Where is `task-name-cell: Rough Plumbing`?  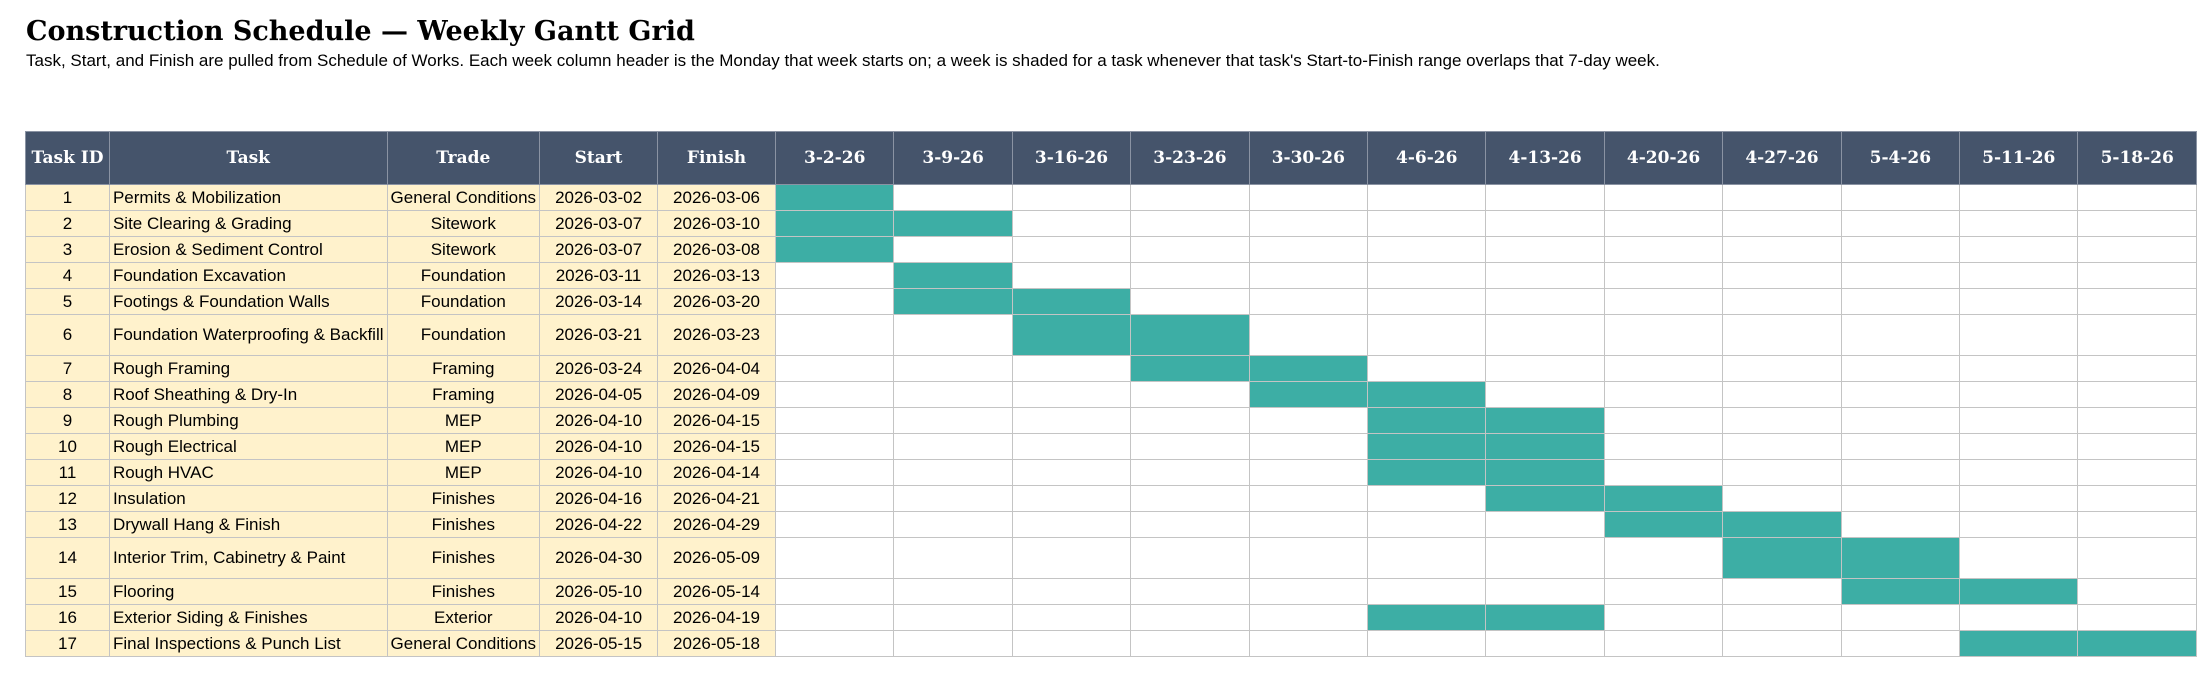 task-name-cell: Rough Plumbing is located at coordinates (248, 420).